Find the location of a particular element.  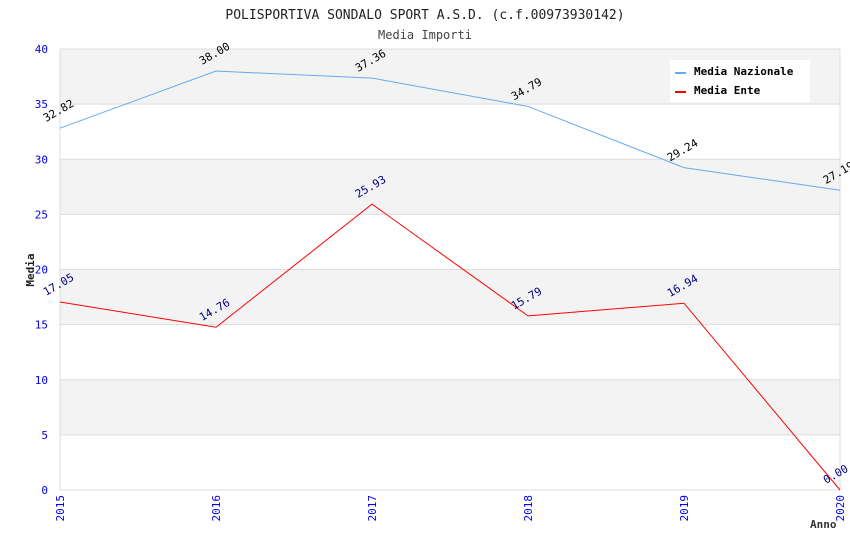

legend-entry: Media Nazionale is located at coordinates (744, 71).